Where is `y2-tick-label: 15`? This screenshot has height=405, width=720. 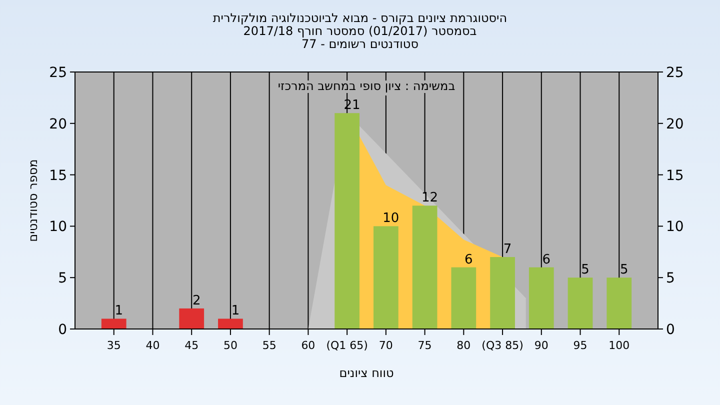
y2-tick-label: 15 is located at coordinates (675, 176).